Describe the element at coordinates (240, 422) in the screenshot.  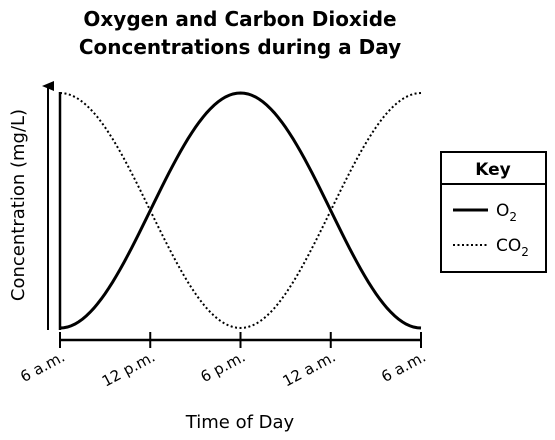
I see `x-axis-label: Time of Day` at that location.